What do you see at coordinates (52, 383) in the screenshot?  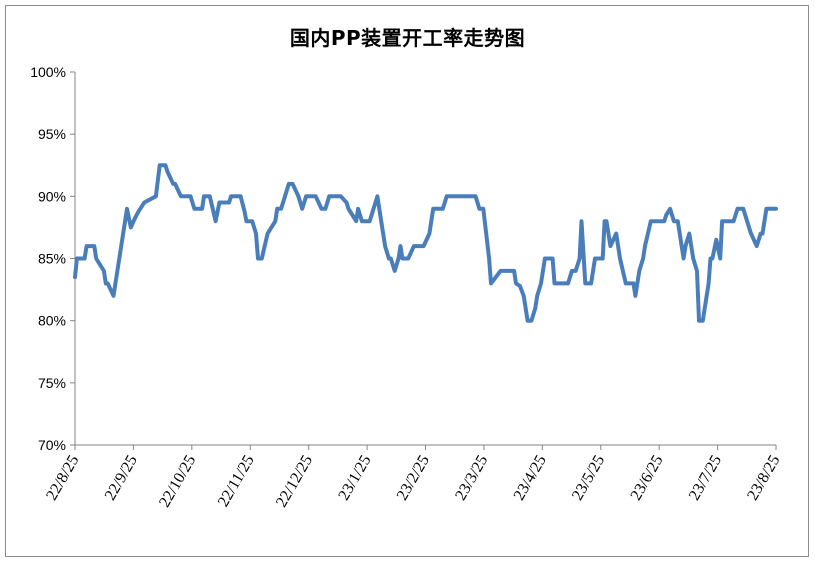 I see `y-tick-label: 75%` at bounding box center [52, 383].